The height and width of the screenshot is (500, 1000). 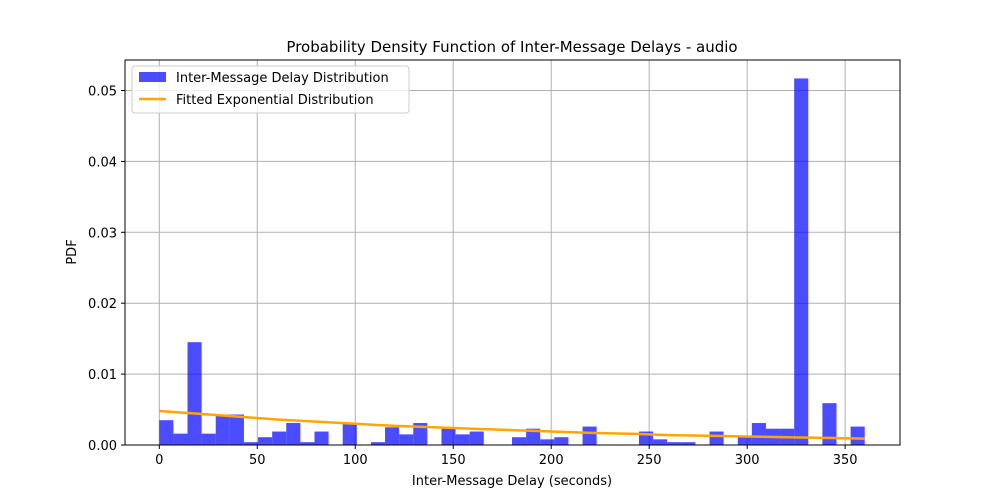 I want to click on fitted-exponential-line, so click(x=512, y=424).